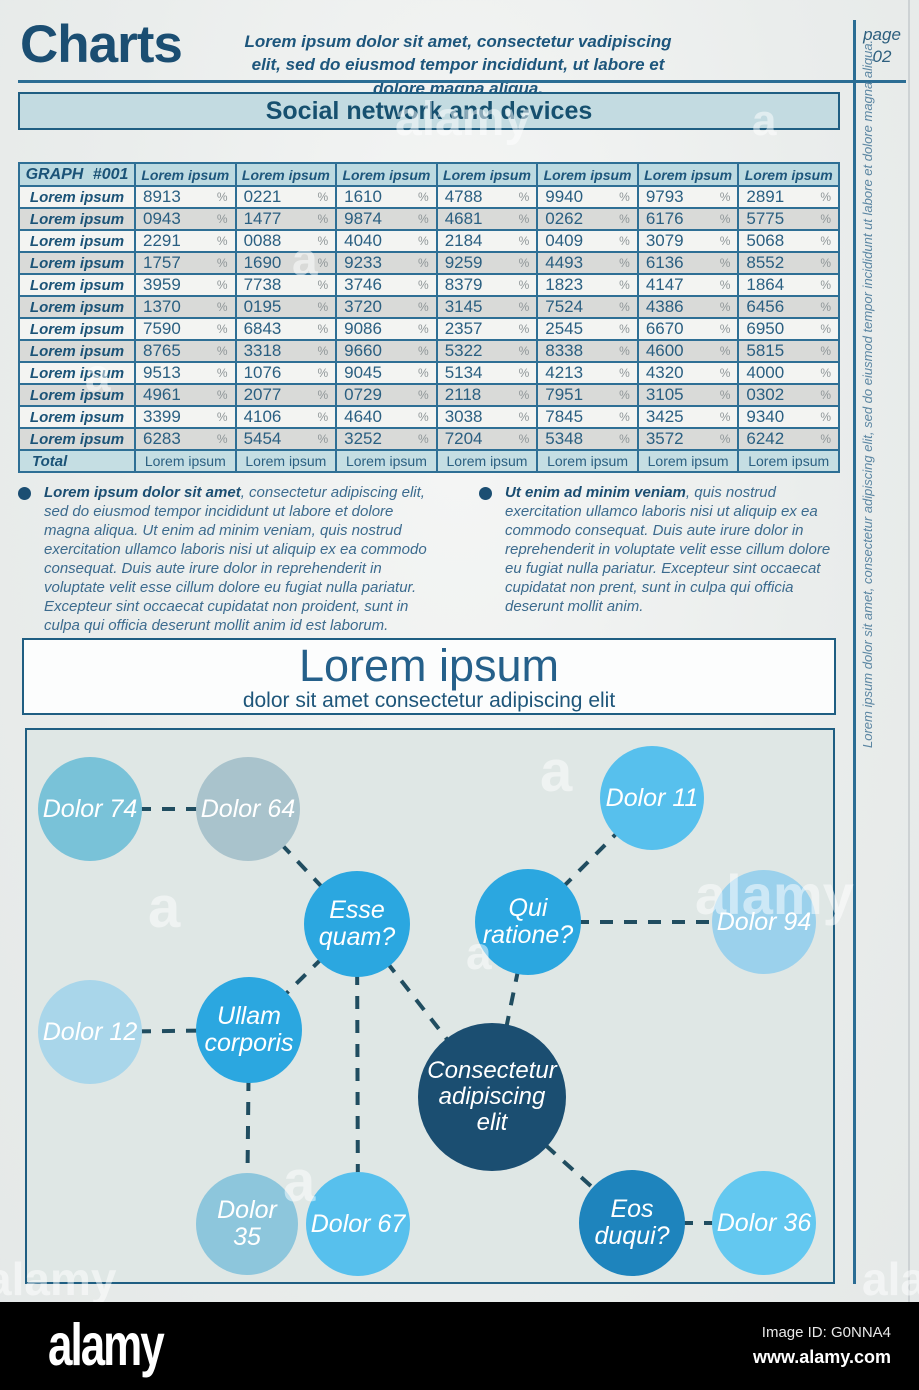 The width and height of the screenshot is (919, 1390). I want to click on page-indicator-label: page, so click(882, 34).